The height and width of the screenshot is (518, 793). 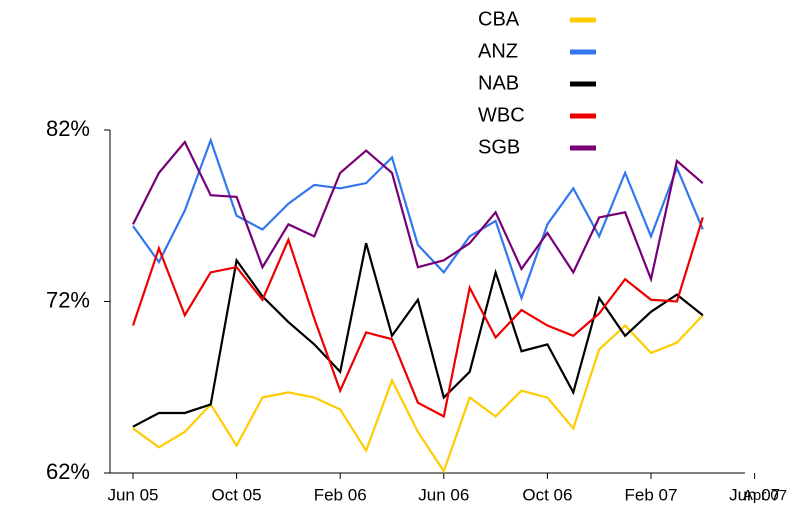 What do you see at coordinates (498, 83) in the screenshot?
I see `legend-label: NAB` at bounding box center [498, 83].